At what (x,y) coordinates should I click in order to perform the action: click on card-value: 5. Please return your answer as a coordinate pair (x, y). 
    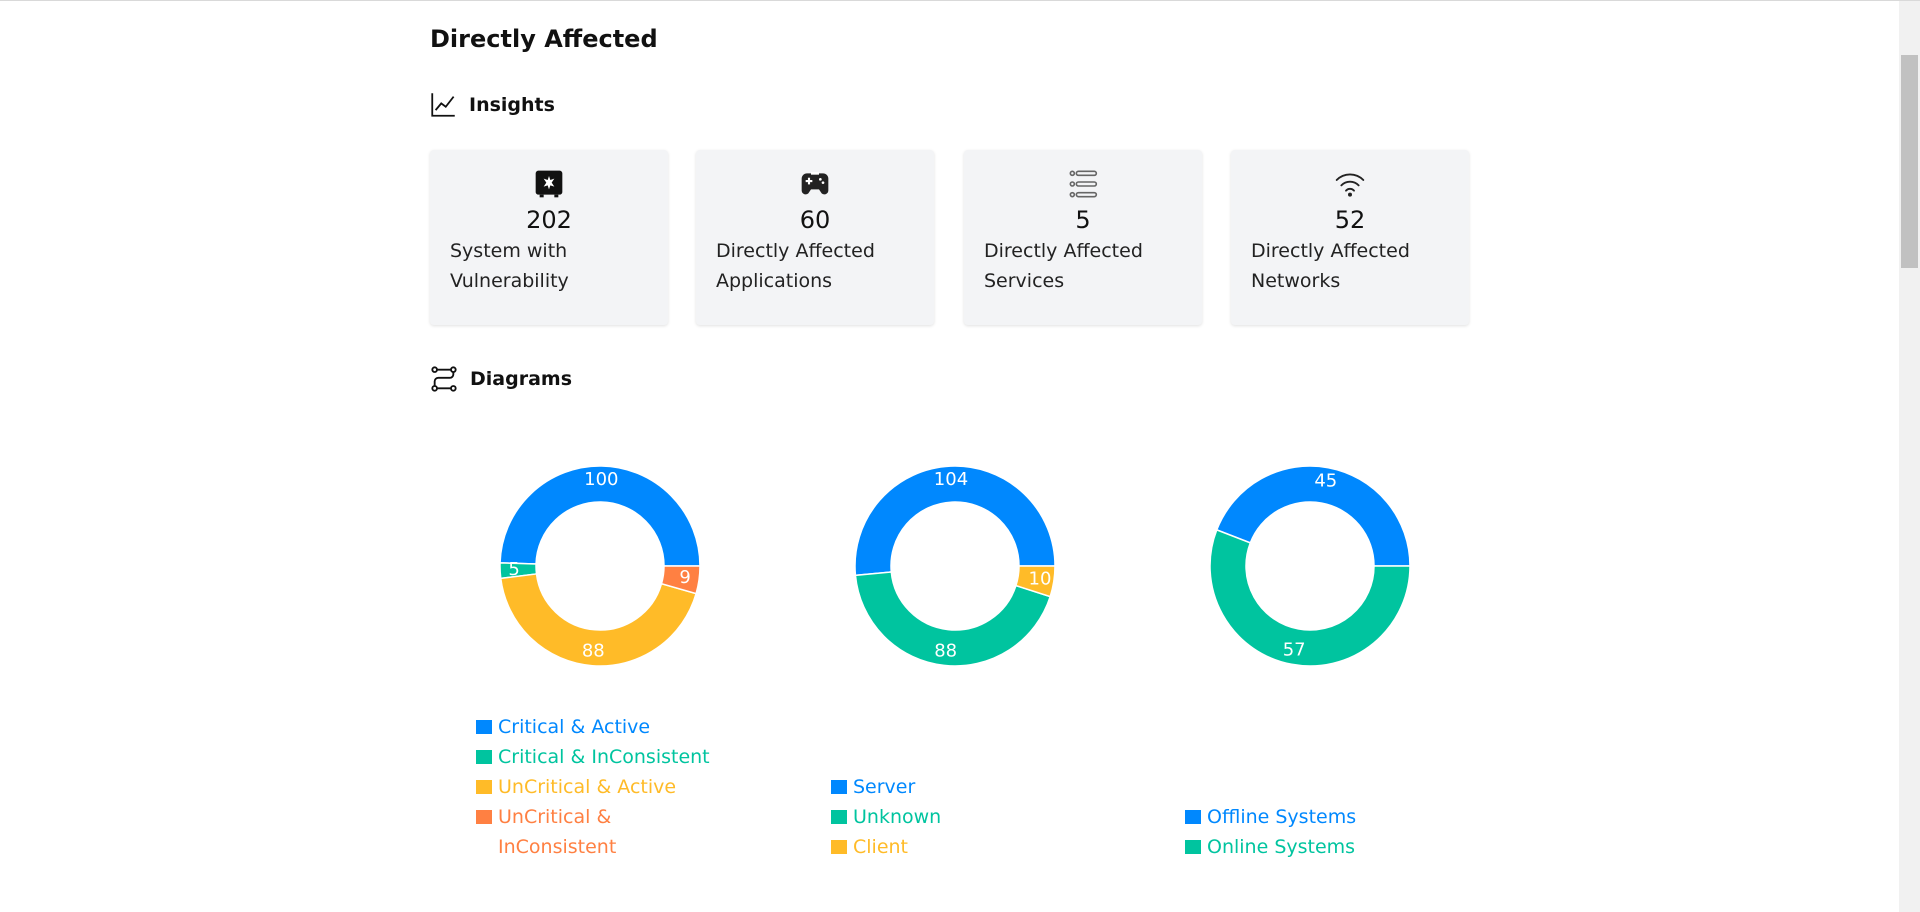
    Looking at the image, I should click on (1083, 220).